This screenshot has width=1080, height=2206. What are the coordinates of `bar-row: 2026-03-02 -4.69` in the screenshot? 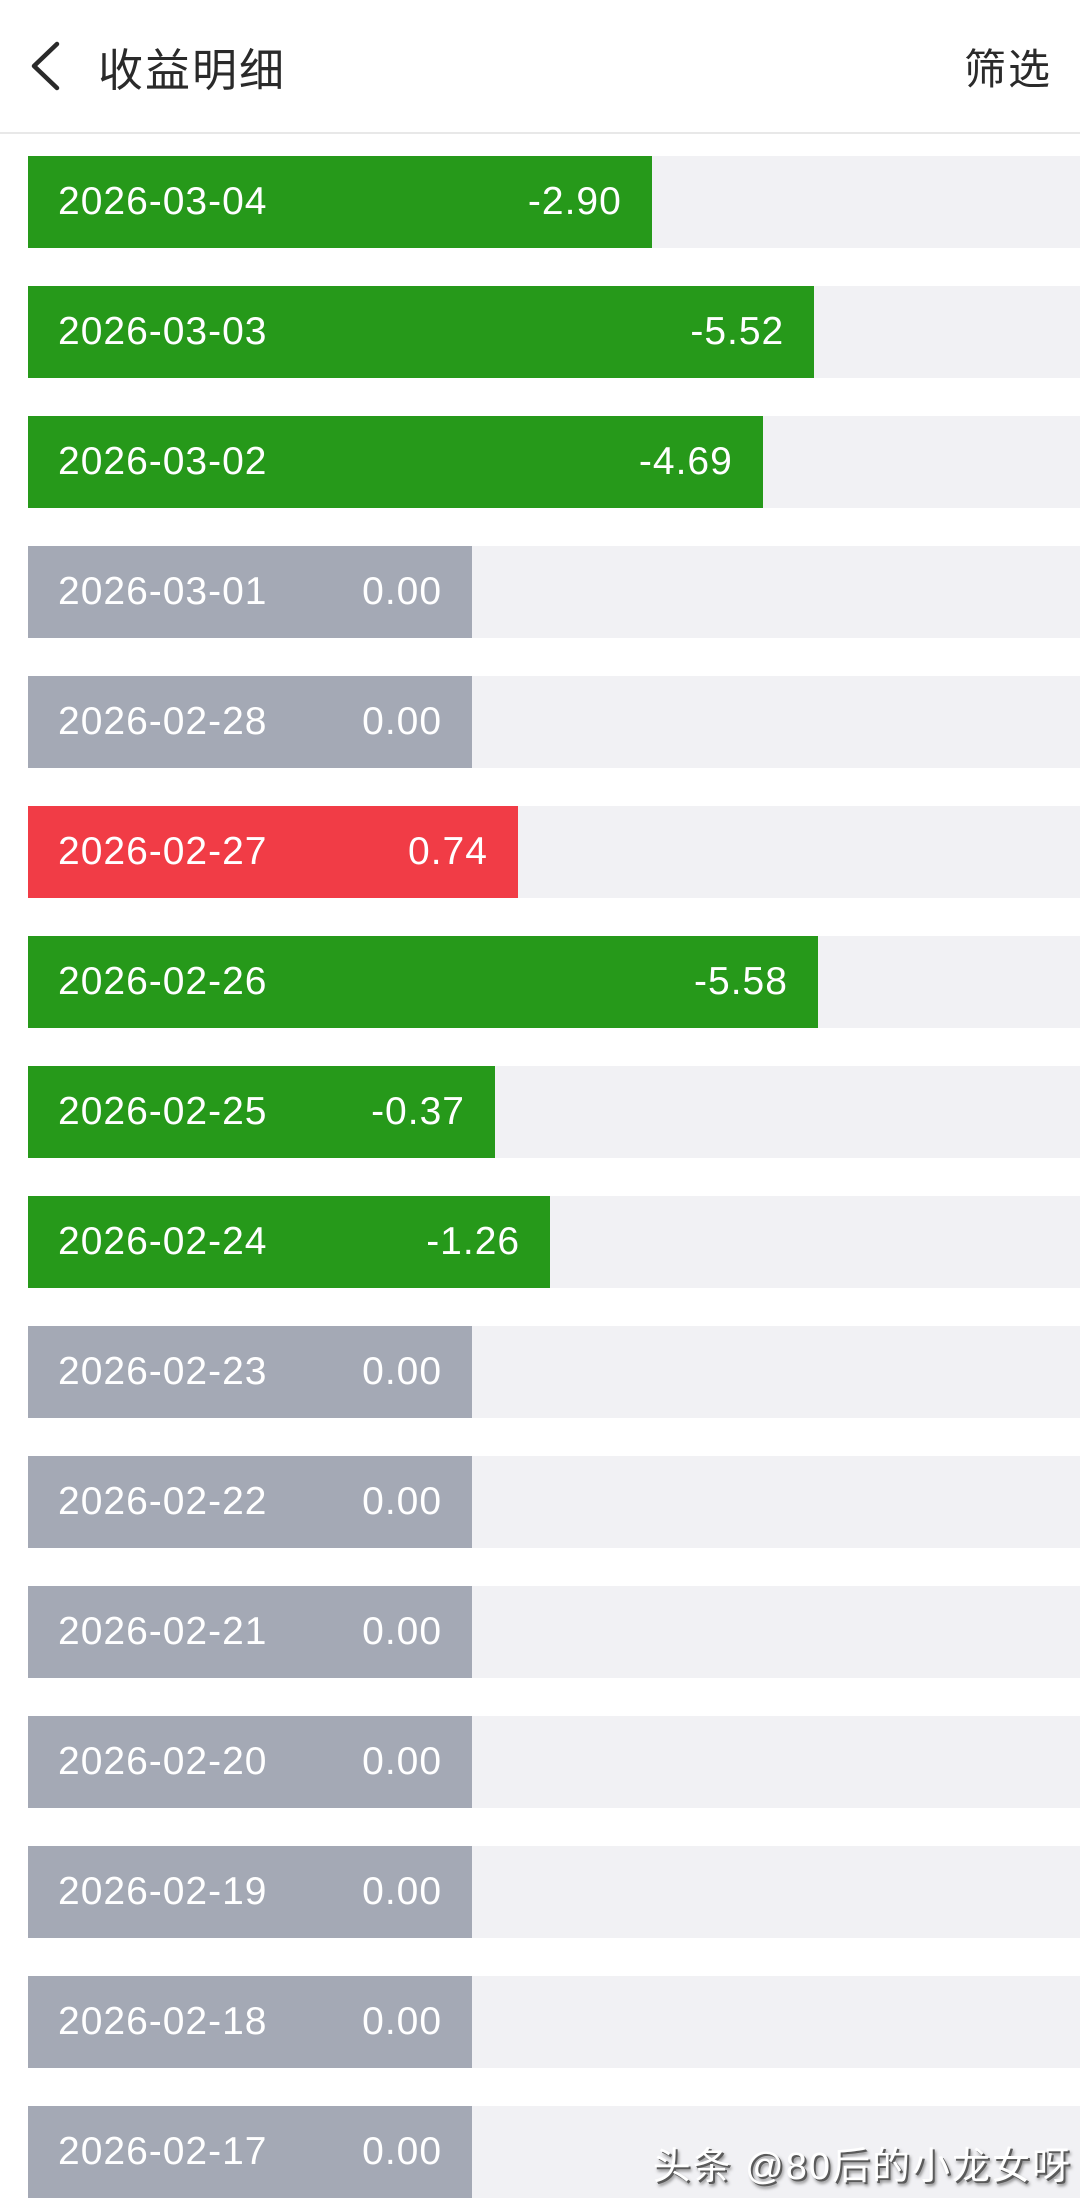 It's located at (554, 462).